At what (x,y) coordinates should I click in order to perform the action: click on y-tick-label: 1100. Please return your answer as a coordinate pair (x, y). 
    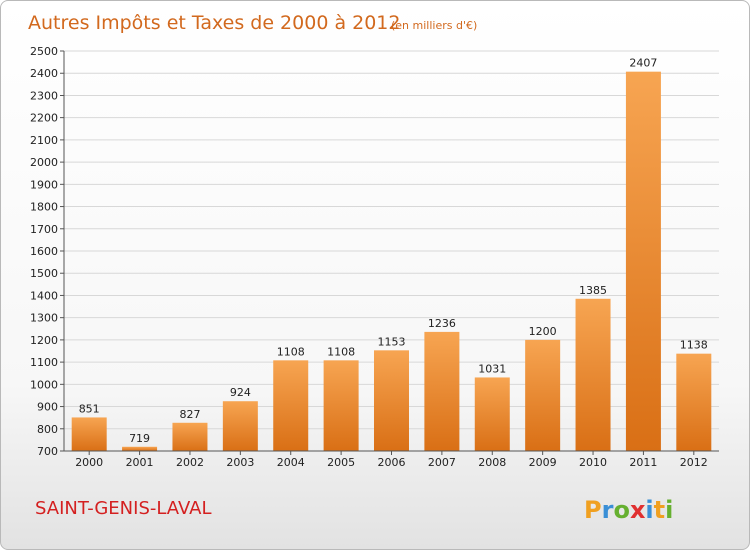
    Looking at the image, I should click on (44, 362).